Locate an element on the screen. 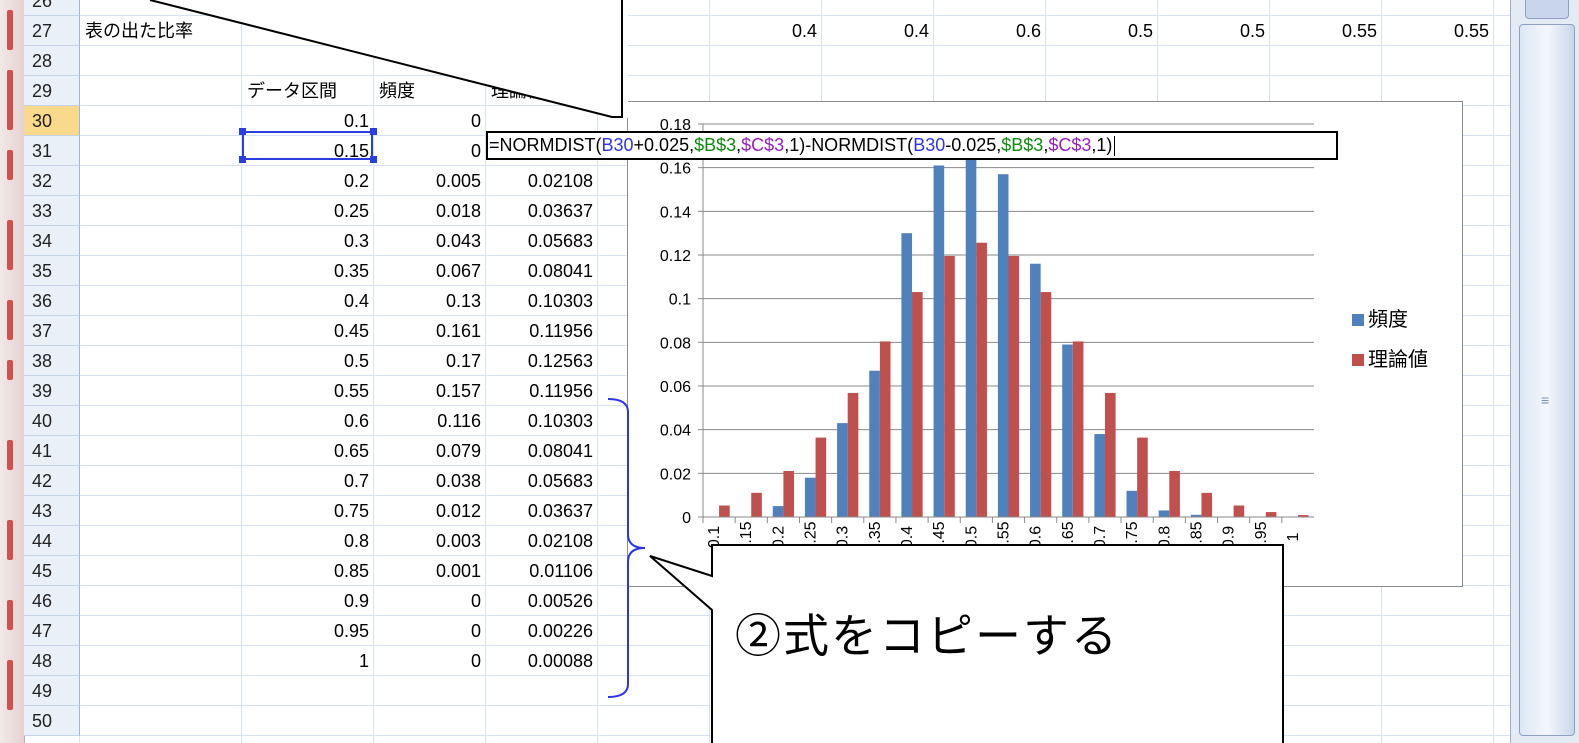  row-header: 35 is located at coordinates (52, 271).